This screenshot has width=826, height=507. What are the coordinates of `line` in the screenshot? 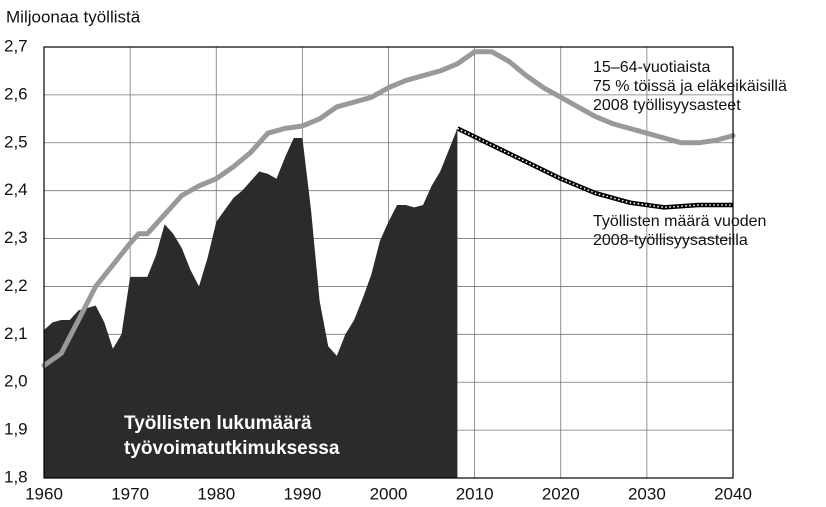 It's located at (595, 168).